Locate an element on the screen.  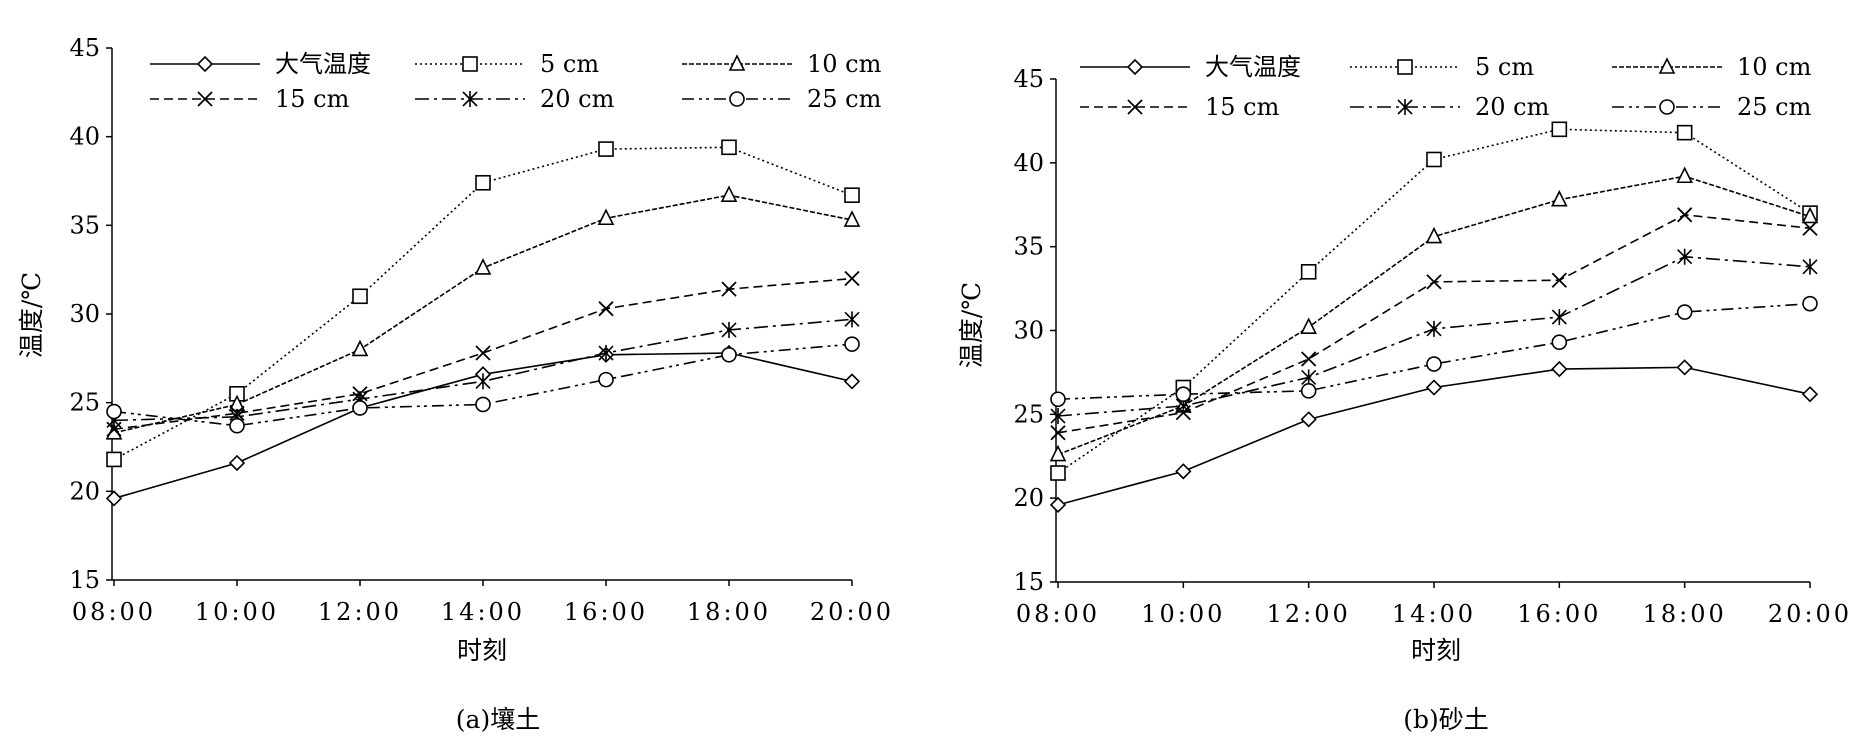
legend-label: 15 cm is located at coordinates (312, 99).